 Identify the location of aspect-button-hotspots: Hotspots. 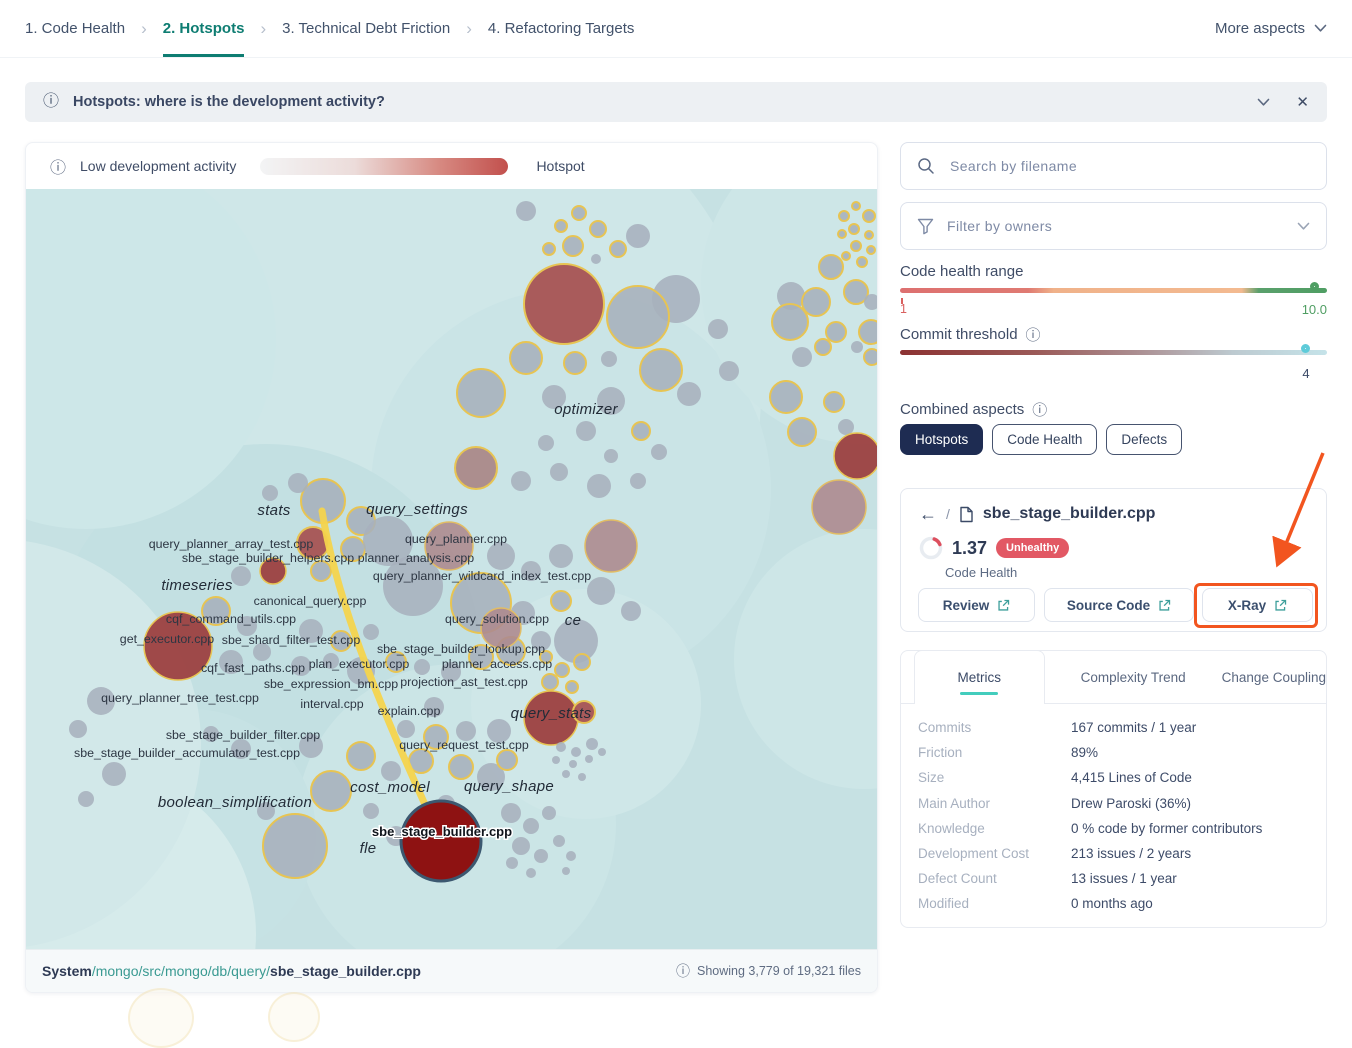
(942, 439).